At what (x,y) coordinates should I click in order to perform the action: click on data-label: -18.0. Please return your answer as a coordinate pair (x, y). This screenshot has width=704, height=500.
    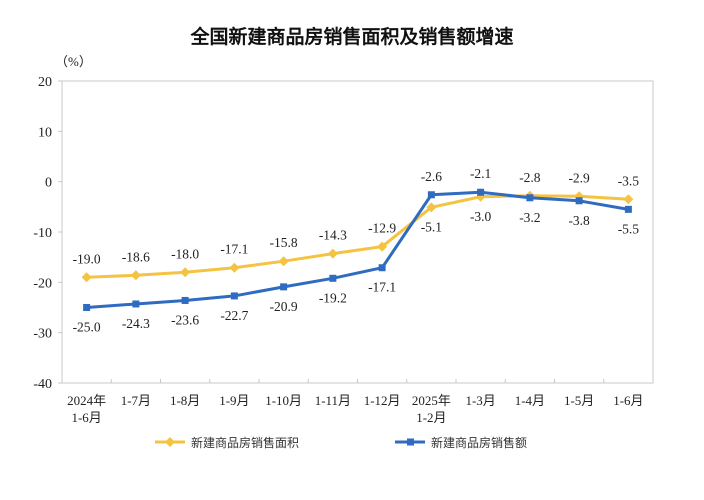
    Looking at the image, I should click on (185, 253).